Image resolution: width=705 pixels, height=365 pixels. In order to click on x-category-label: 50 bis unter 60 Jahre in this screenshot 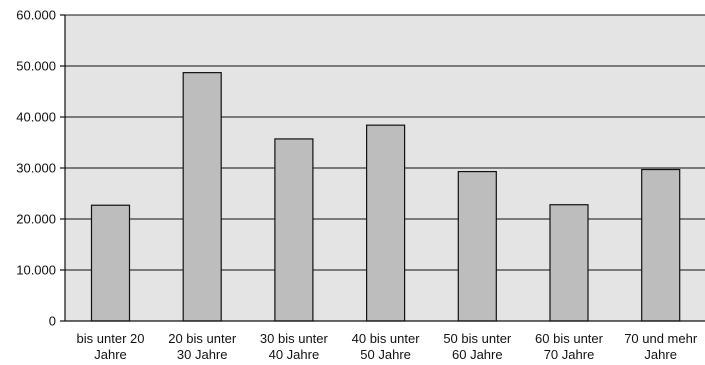, I will do `click(477, 346)`.